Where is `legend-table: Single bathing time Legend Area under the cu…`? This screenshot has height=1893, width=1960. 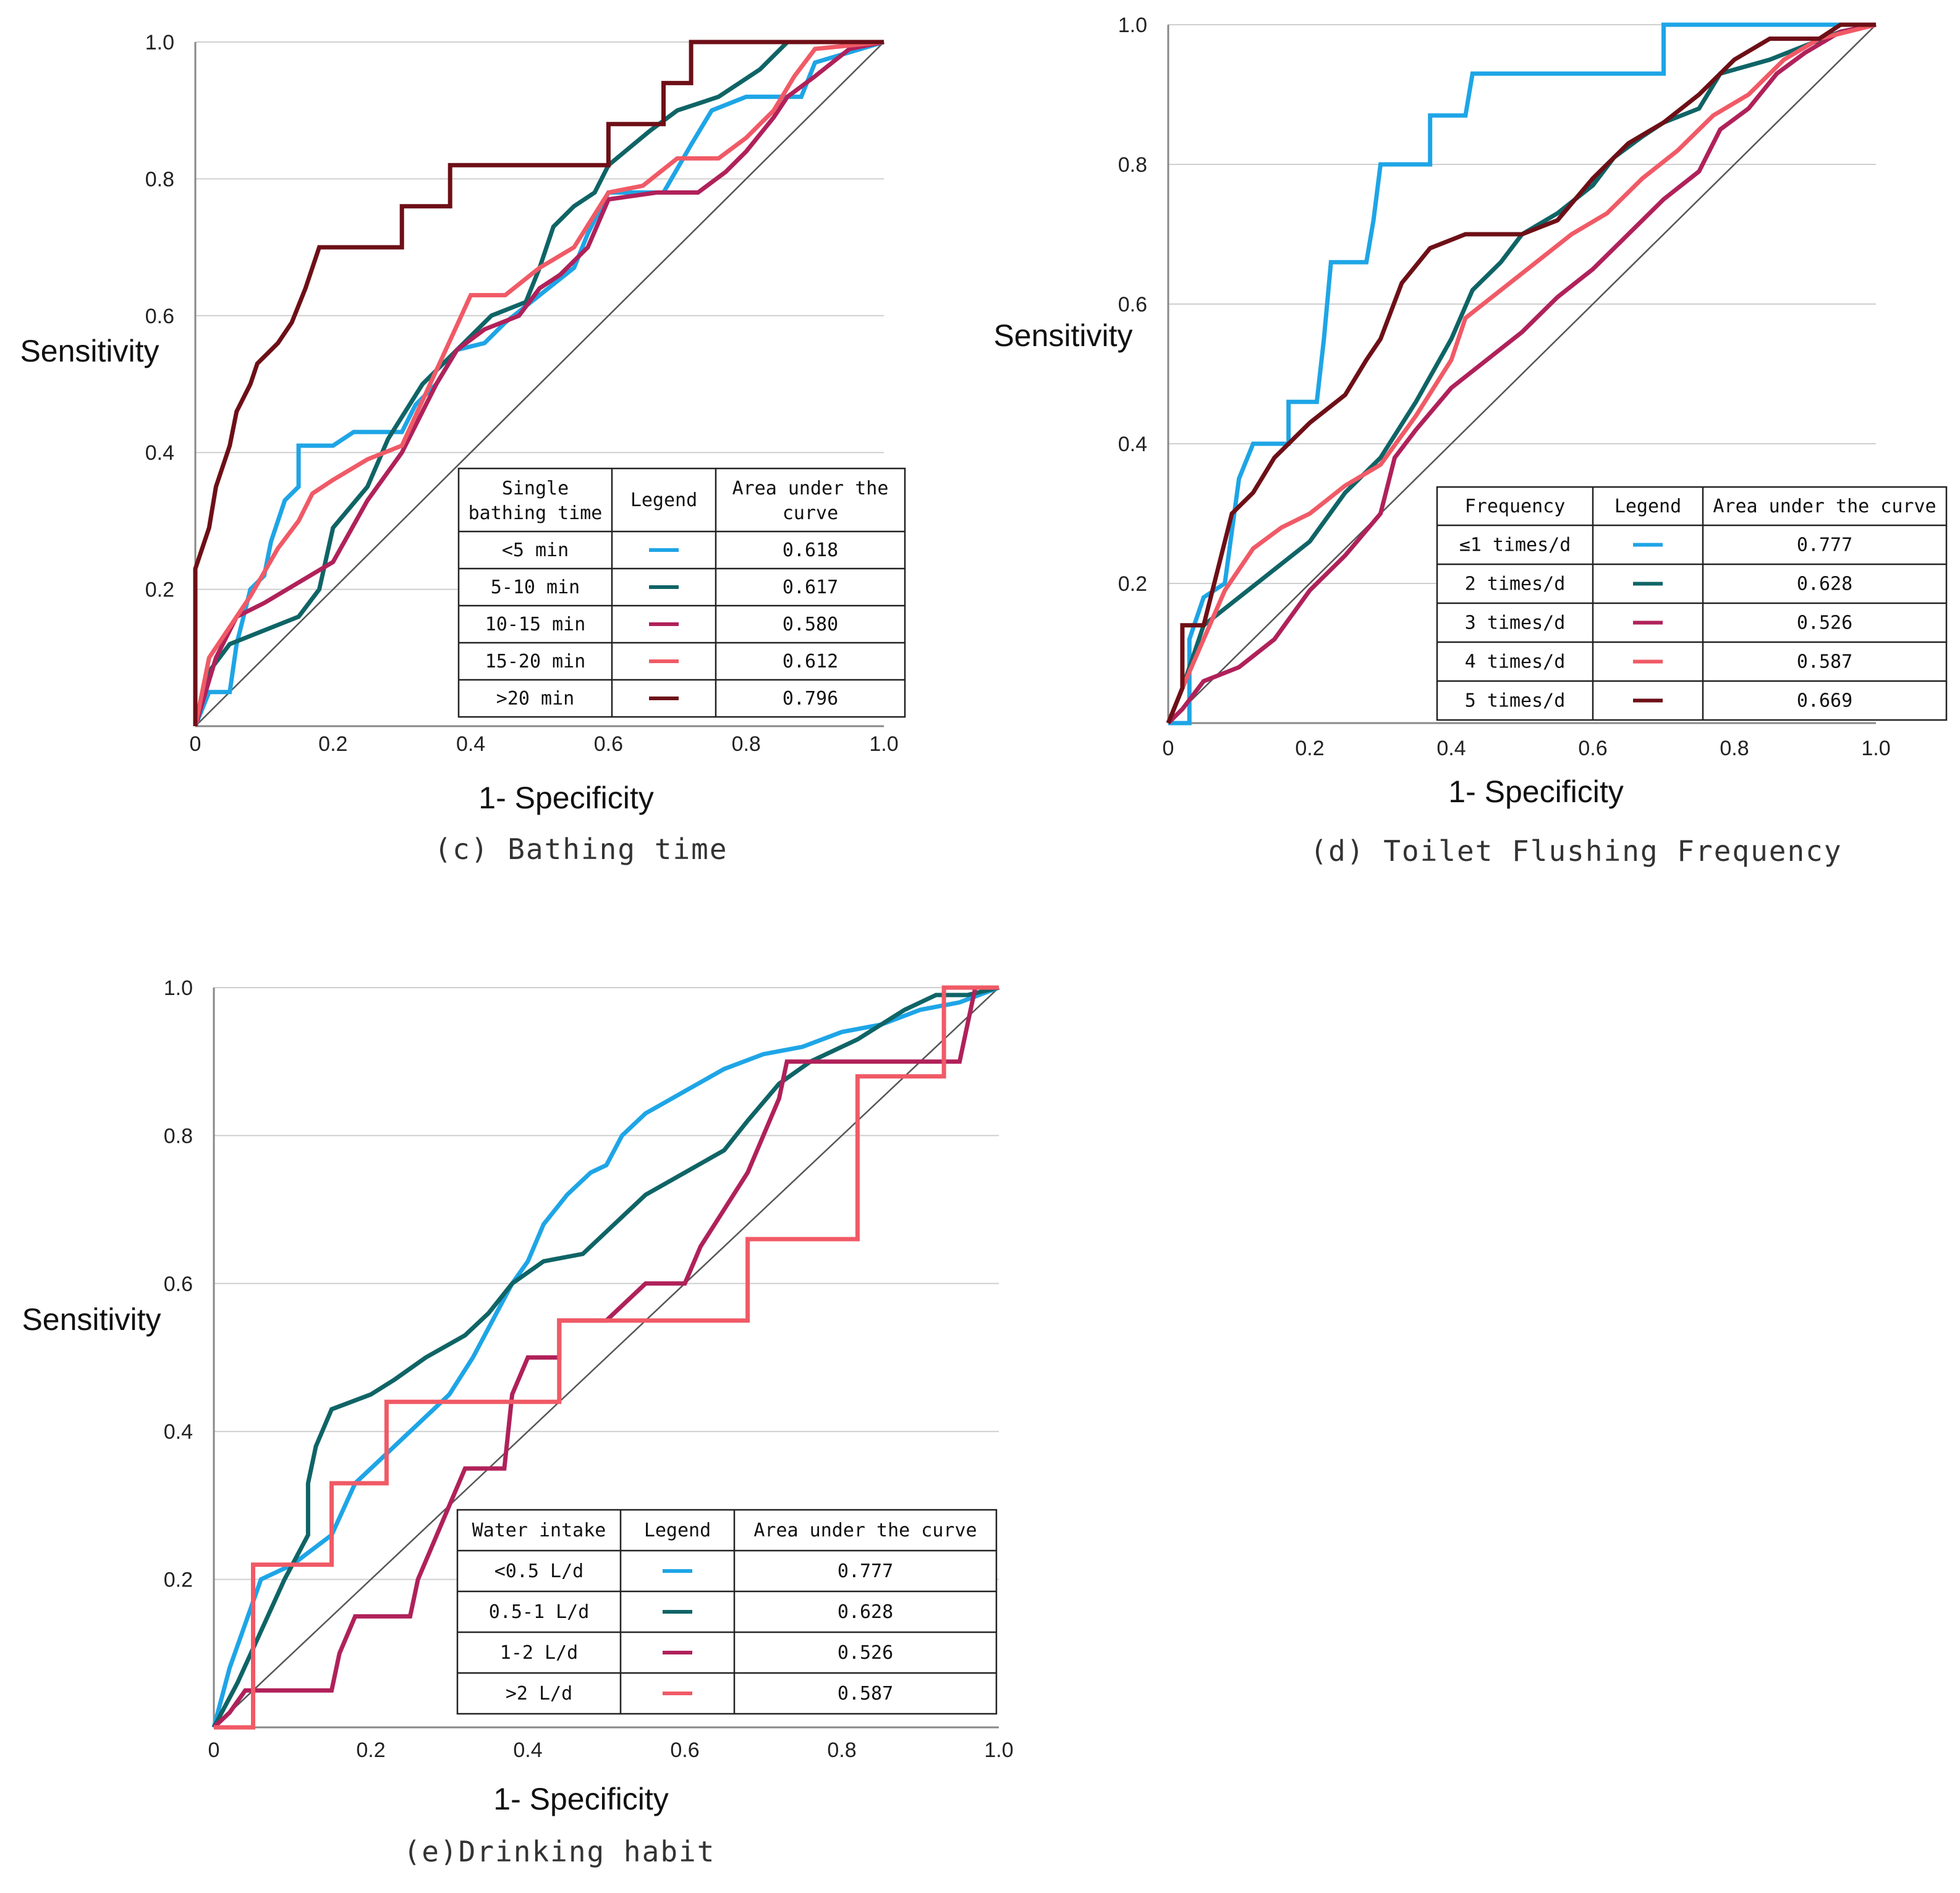 legend-table: Single bathing time Legend Area under the cu… is located at coordinates (682, 592).